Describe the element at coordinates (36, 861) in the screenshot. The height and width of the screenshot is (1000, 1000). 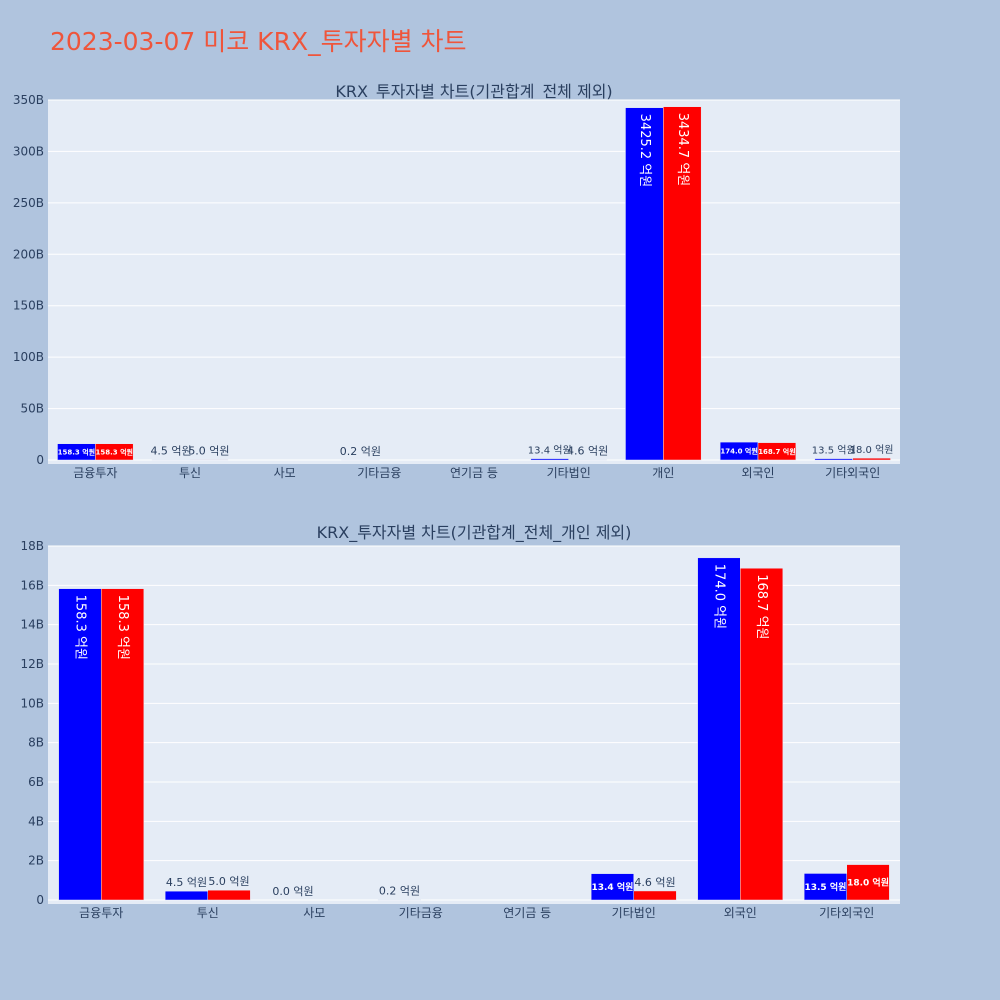
I see `y-tick-label: 2B` at that location.